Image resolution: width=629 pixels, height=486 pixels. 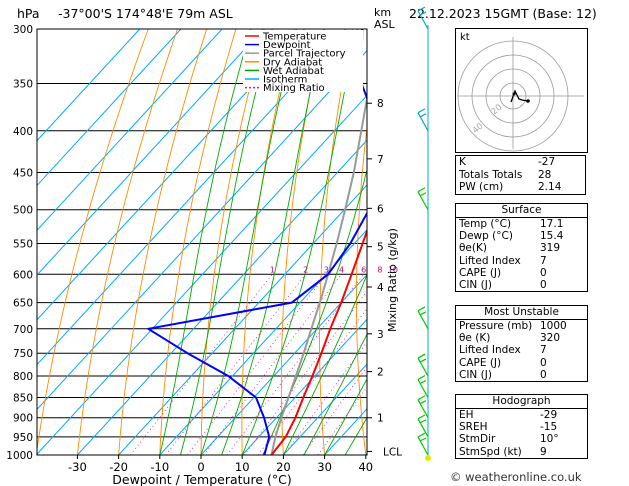 I want to click on km-tick-label: 7, so click(x=380, y=160).